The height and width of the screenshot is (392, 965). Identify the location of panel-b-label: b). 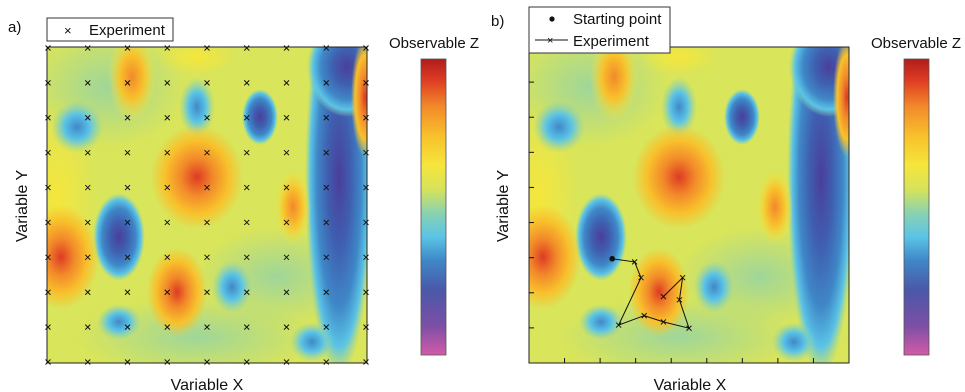
(497, 21).